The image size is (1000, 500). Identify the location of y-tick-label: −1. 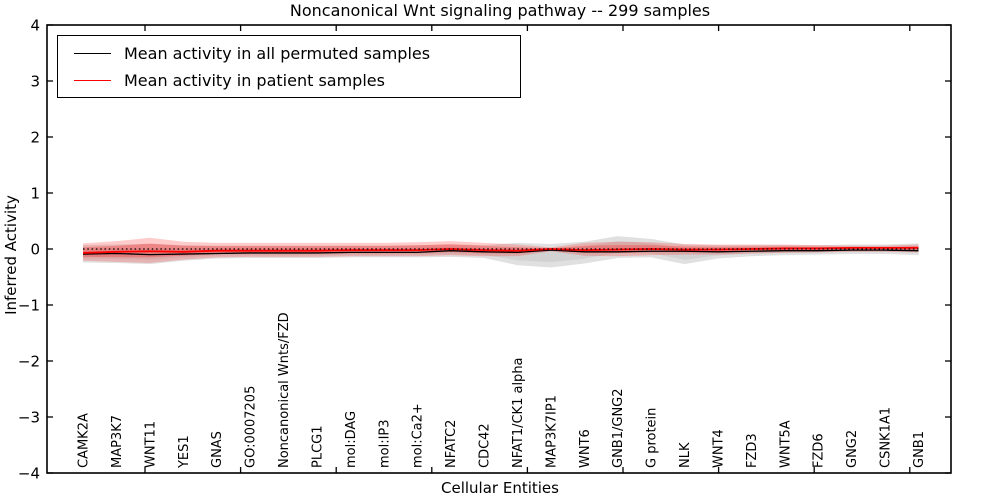
(29, 306).